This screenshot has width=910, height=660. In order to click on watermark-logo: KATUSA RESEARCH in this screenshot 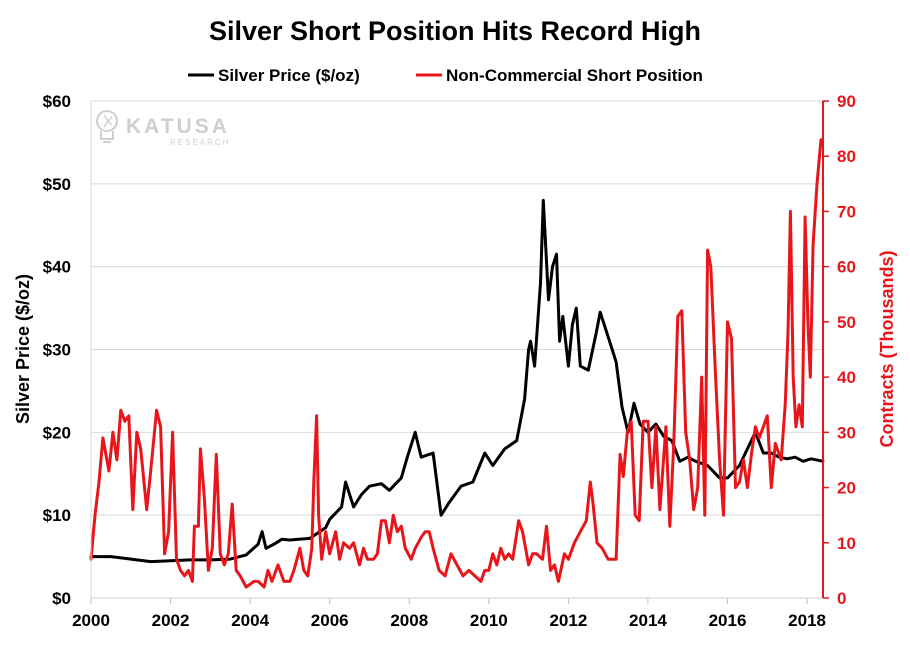, I will do `click(163, 128)`.